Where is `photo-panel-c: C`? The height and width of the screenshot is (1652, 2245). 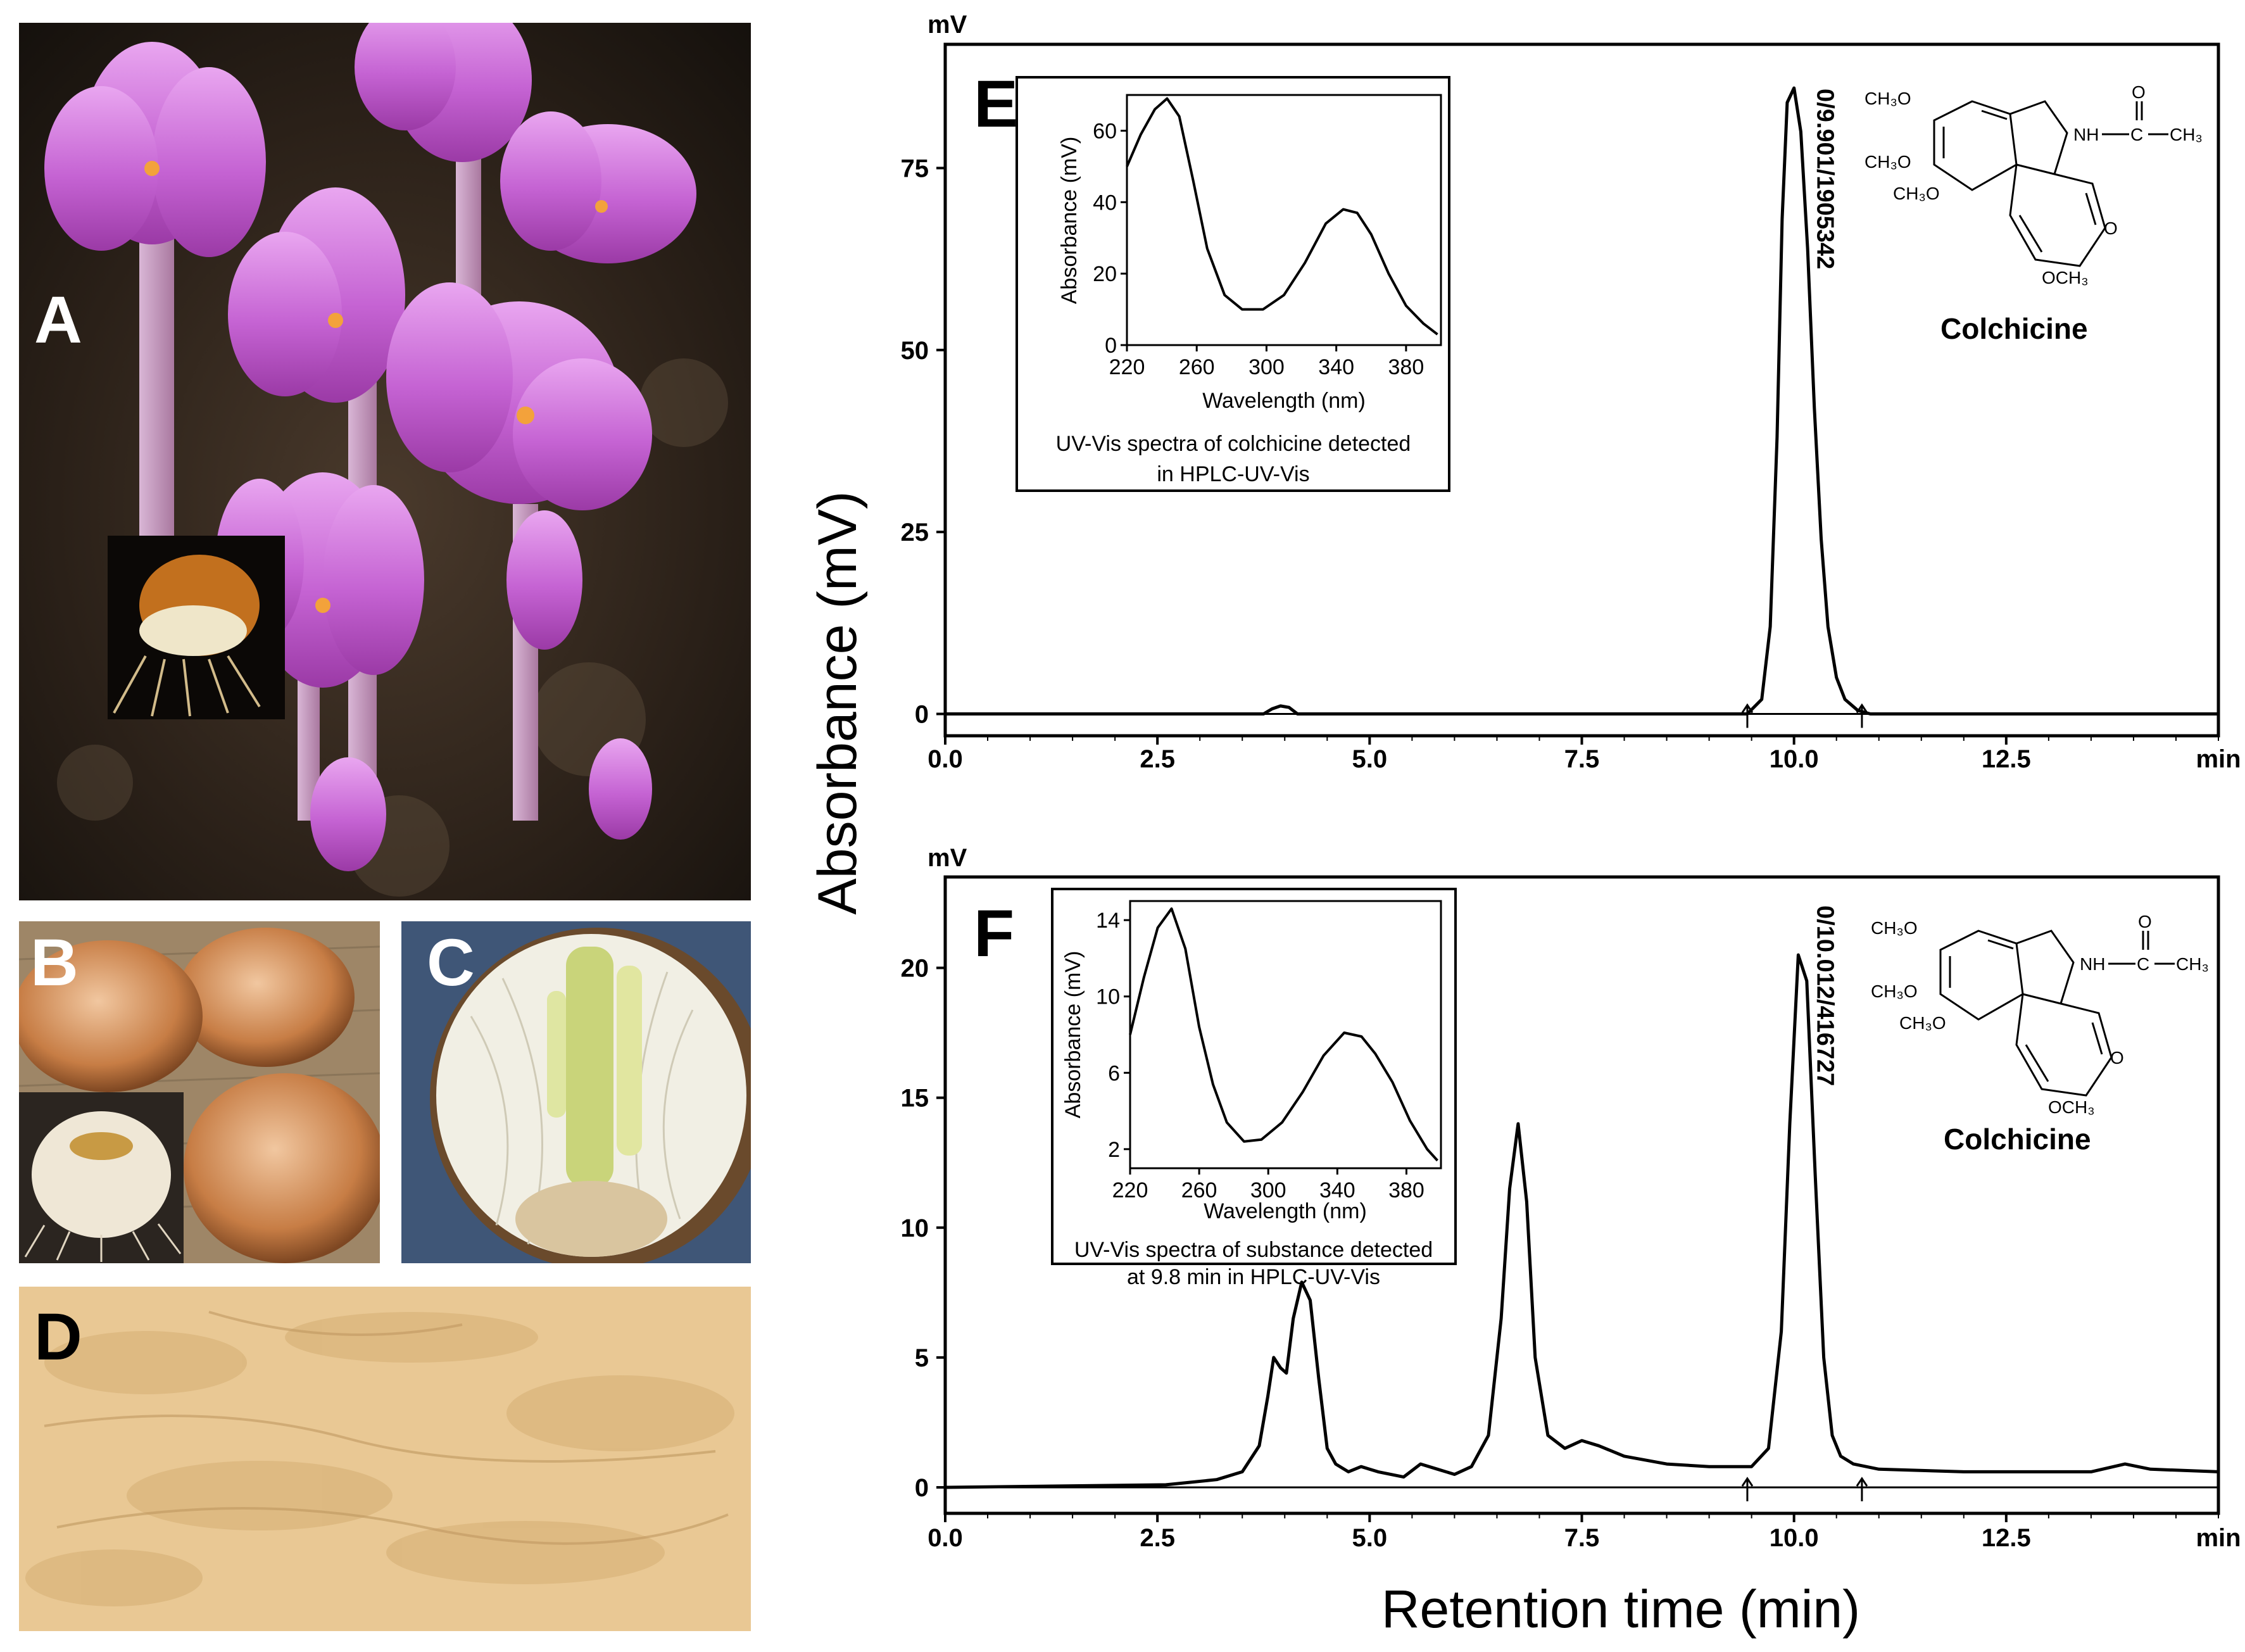 photo-panel-c: C is located at coordinates (576, 1092).